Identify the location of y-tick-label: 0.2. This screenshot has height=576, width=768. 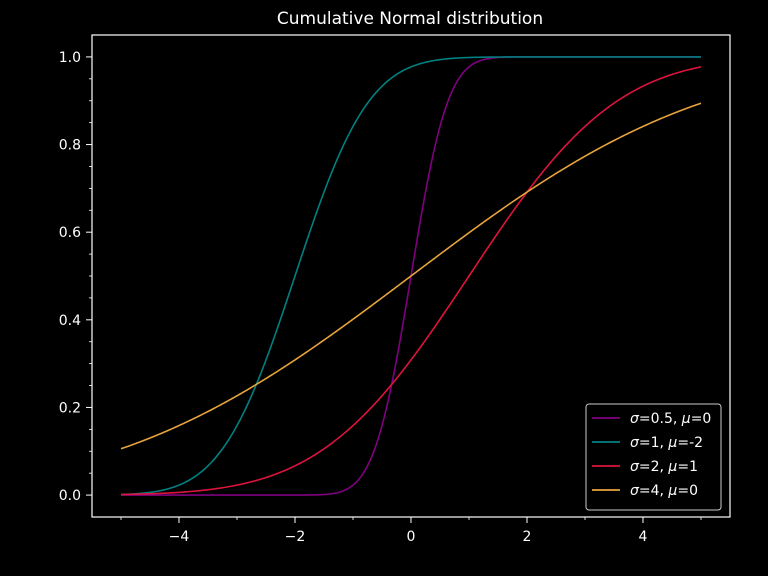
(70, 408).